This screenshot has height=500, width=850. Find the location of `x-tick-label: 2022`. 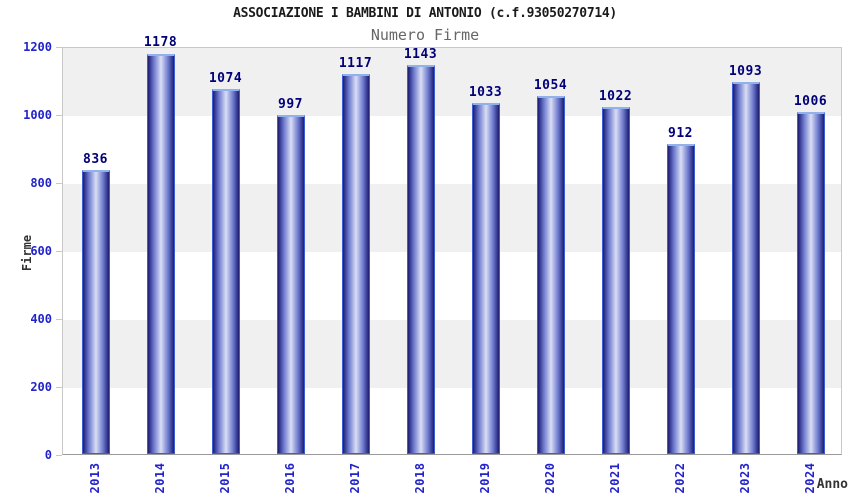

x-tick-label: 2022 is located at coordinates (679, 478).